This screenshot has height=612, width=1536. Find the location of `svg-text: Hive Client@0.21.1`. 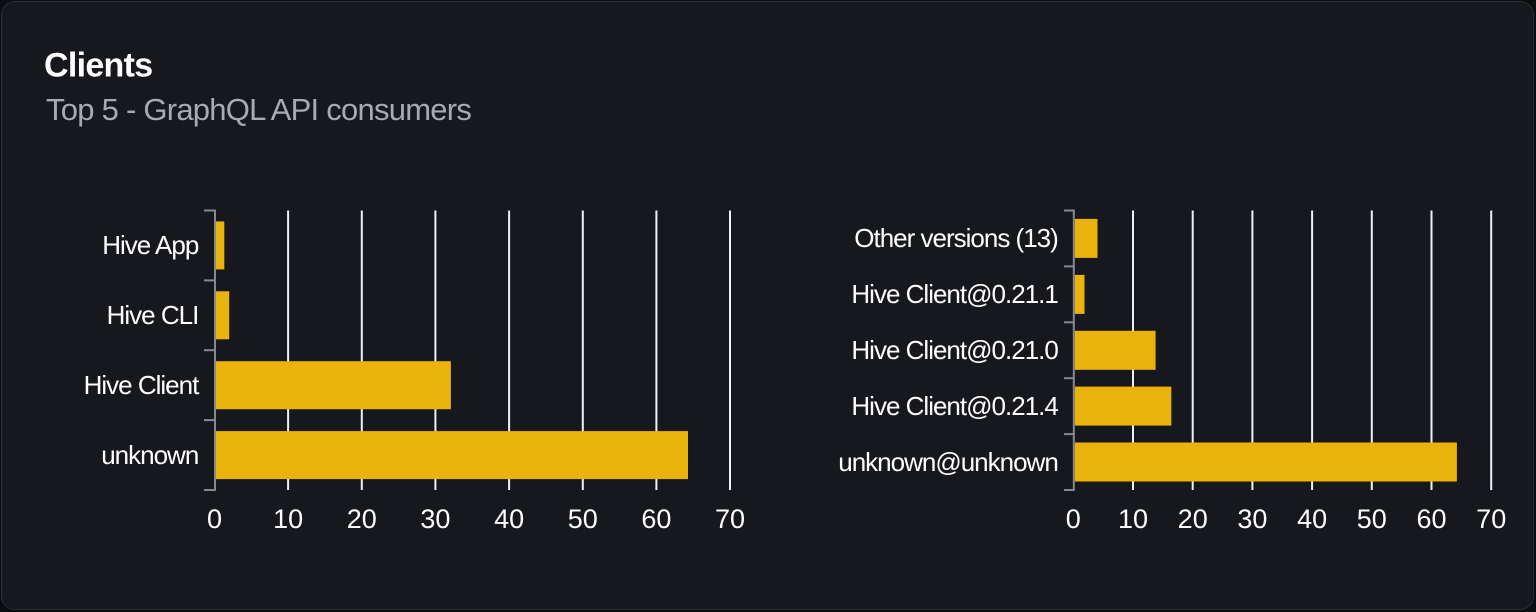

svg-text: Hive Client@0.21.1 is located at coordinates (954, 294).